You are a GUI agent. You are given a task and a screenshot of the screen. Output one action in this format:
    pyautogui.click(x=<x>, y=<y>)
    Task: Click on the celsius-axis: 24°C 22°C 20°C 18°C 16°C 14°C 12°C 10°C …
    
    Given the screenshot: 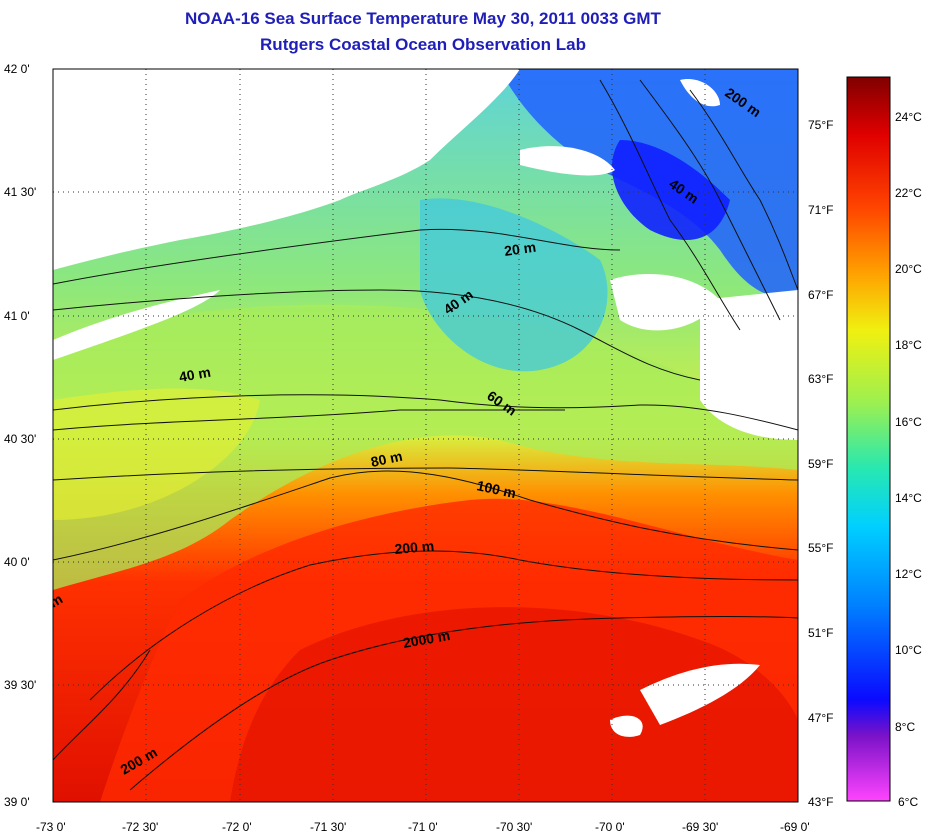 What is the action you would take?
    pyautogui.click(x=908, y=459)
    